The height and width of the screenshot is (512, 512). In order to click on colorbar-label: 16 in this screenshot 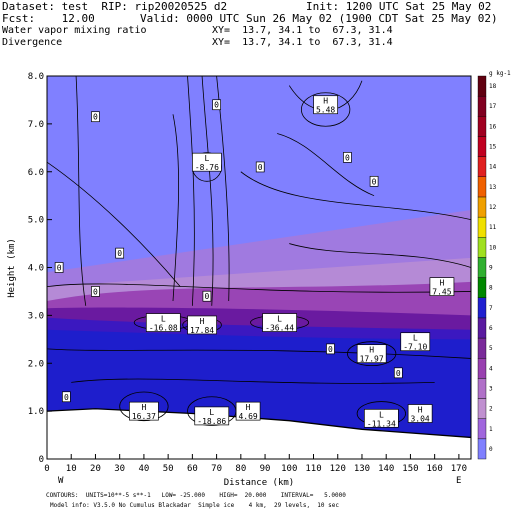, I will do `click(493, 126)`.